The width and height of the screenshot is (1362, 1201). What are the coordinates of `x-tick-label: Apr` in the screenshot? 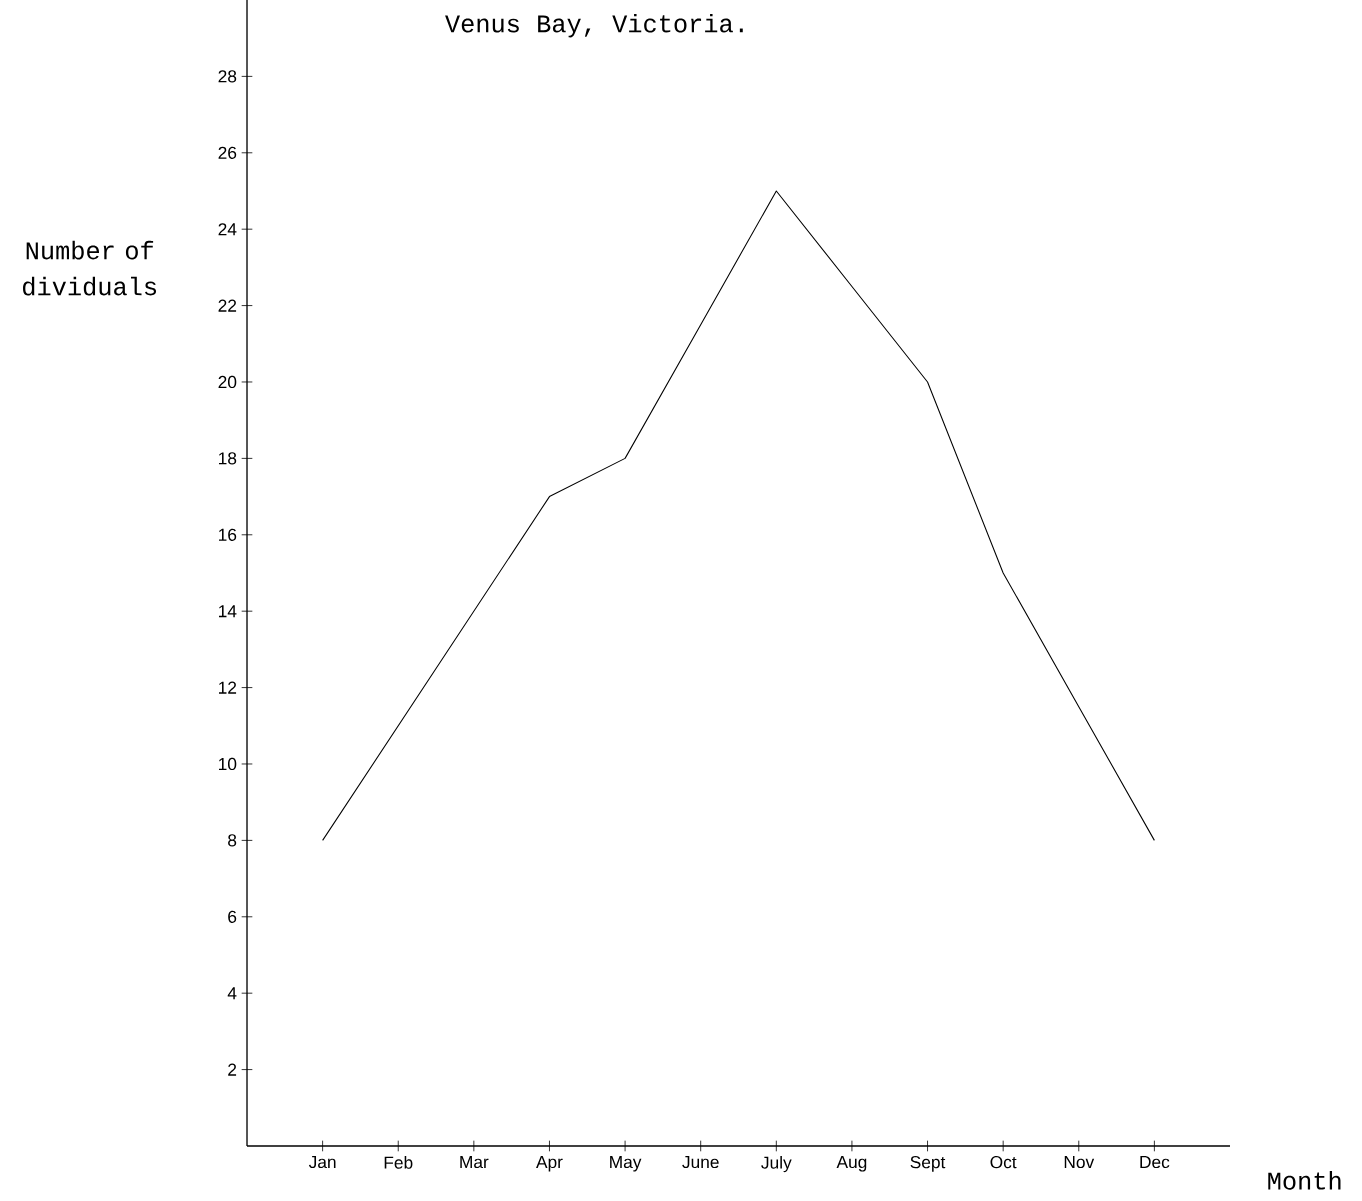 It's located at (549, 1164).